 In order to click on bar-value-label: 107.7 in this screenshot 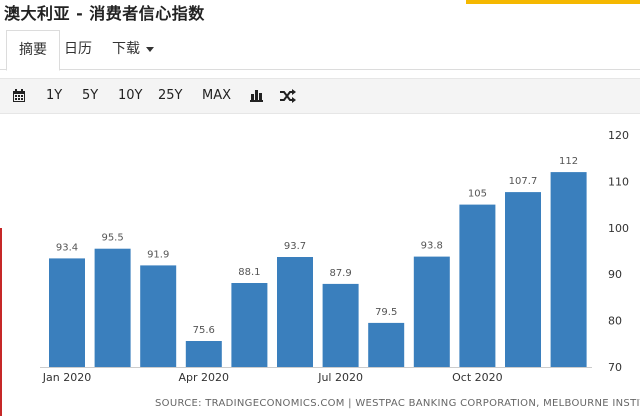, I will do `click(523, 181)`.